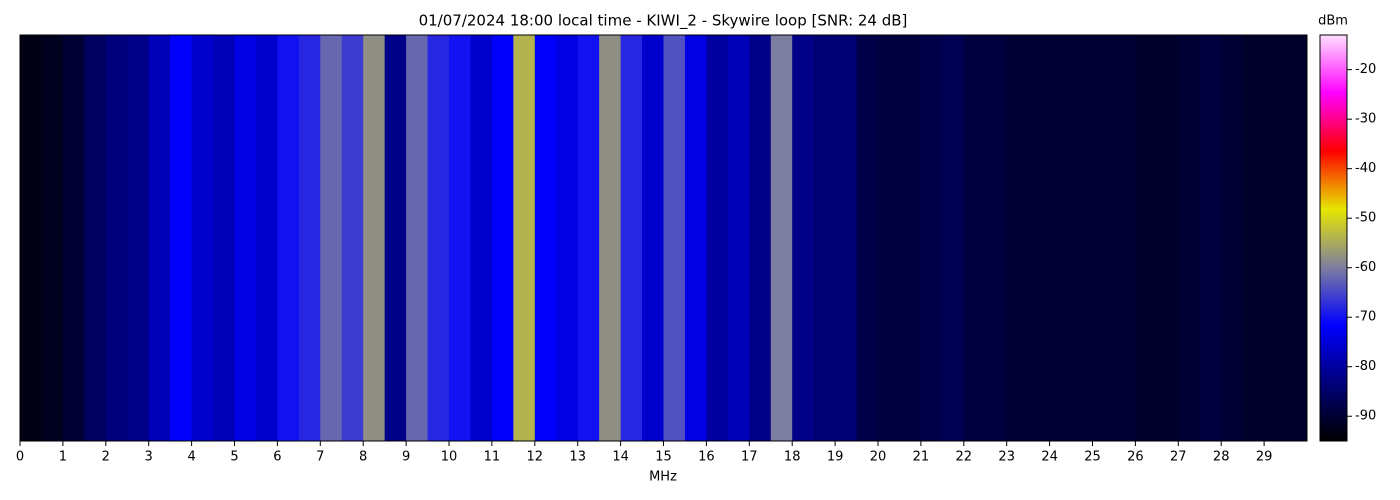 The width and height of the screenshot is (1400, 500). What do you see at coordinates (620, 457) in the screenshot?
I see `x-tick-label: 14` at bounding box center [620, 457].